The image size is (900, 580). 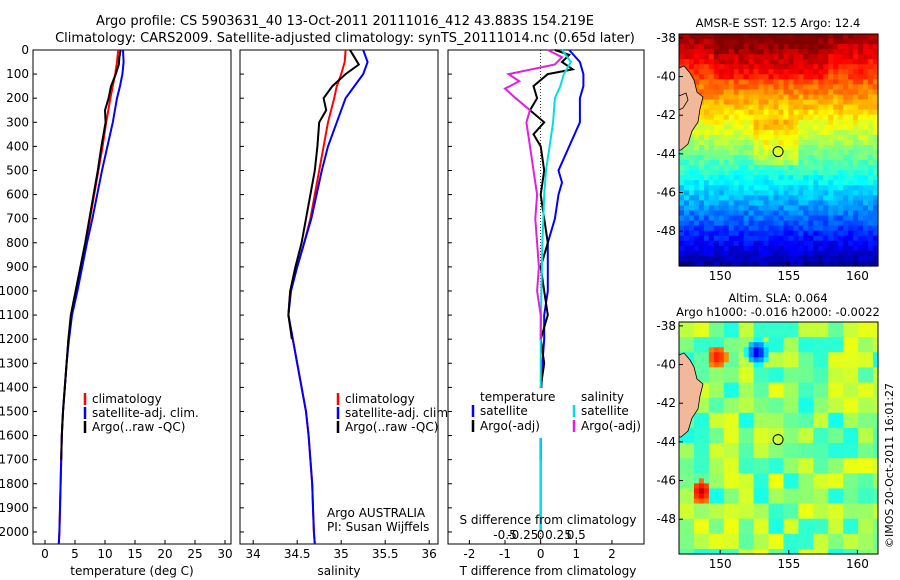 I want to click on y-tick-label: 600, so click(x=17, y=195).